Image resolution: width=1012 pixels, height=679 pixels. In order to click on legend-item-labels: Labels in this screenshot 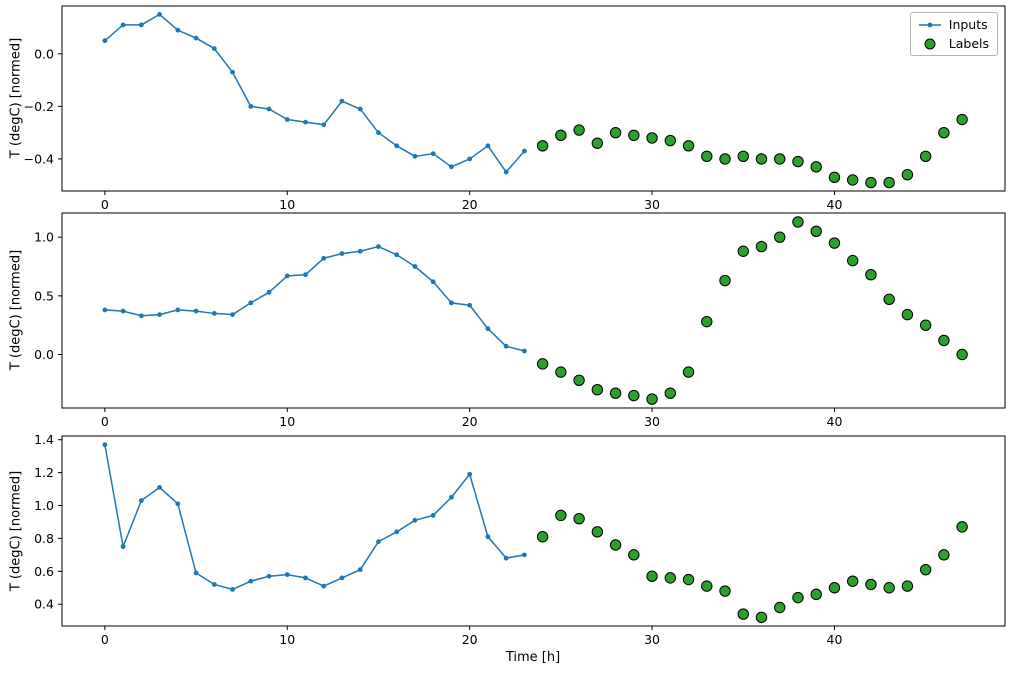, I will do `click(953, 43)`.